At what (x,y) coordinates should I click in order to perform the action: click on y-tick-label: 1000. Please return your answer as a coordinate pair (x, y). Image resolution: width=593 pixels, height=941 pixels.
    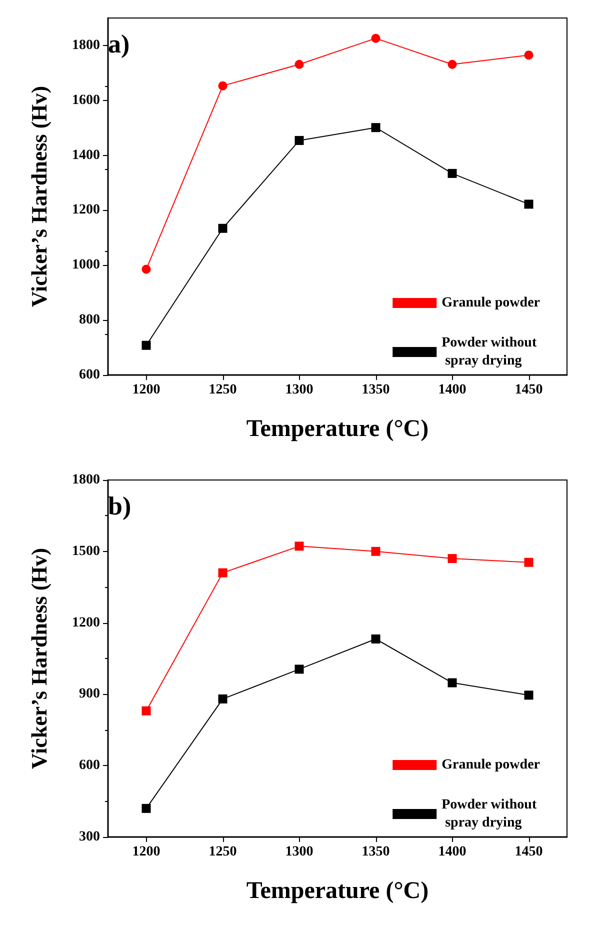
    Looking at the image, I should click on (86, 265).